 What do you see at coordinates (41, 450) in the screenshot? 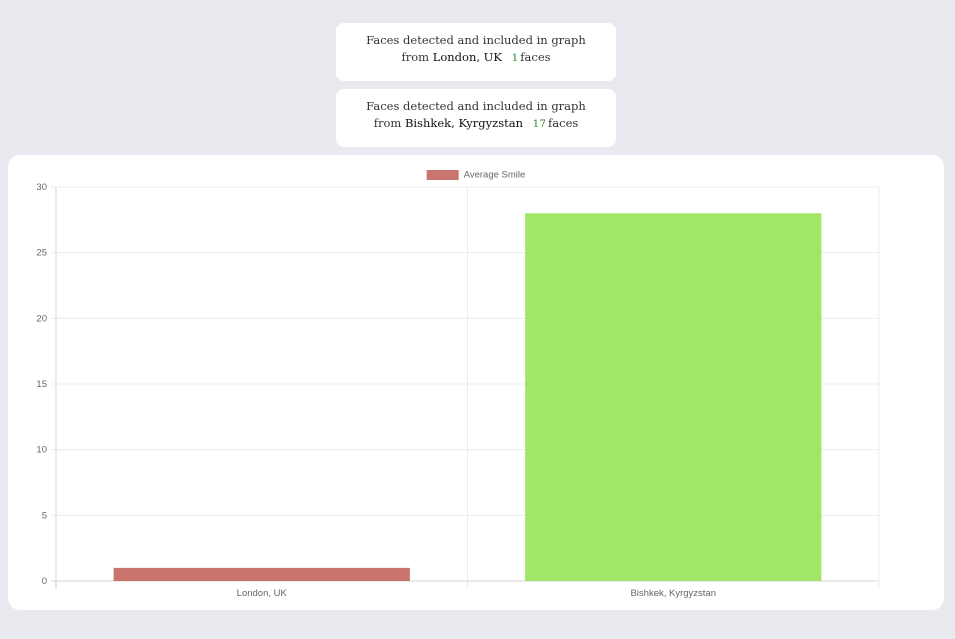
I see `y-tick-label: 10` at bounding box center [41, 450].